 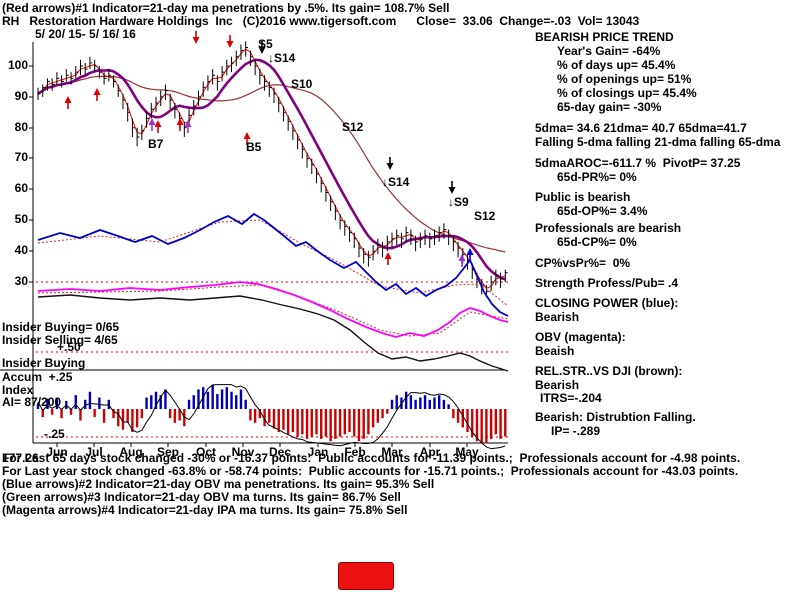 What do you see at coordinates (576, 431) in the screenshot?
I see `right-panel-line: IP= -.289` at bounding box center [576, 431].